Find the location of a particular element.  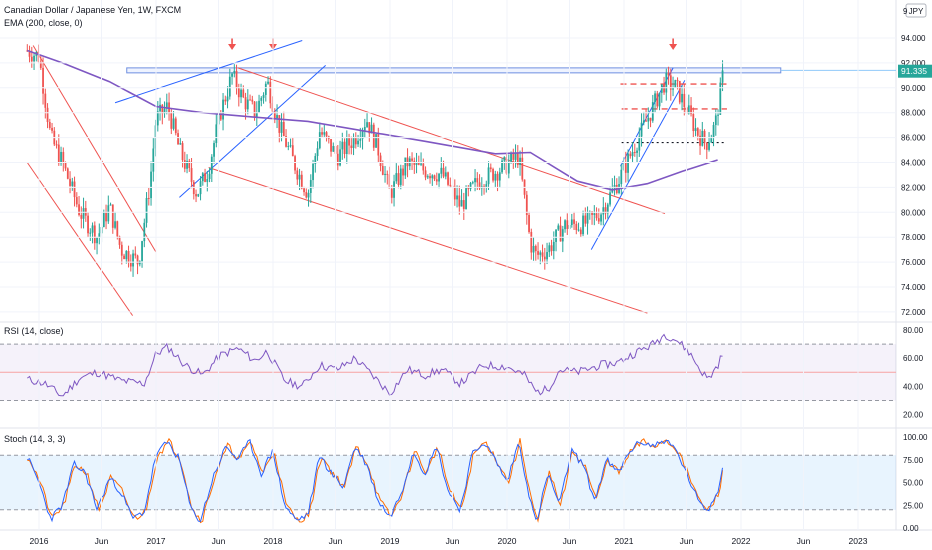

downtrend-channel-line is located at coordinates (451, 141).